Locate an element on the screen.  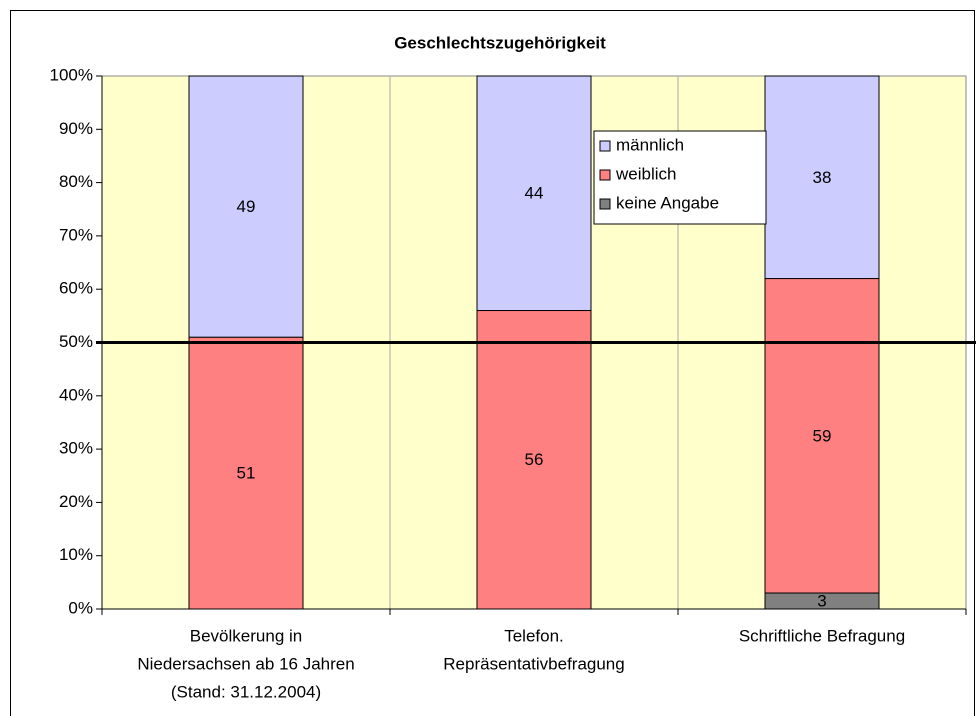
y-tick-label: 20% is located at coordinates (76, 501).